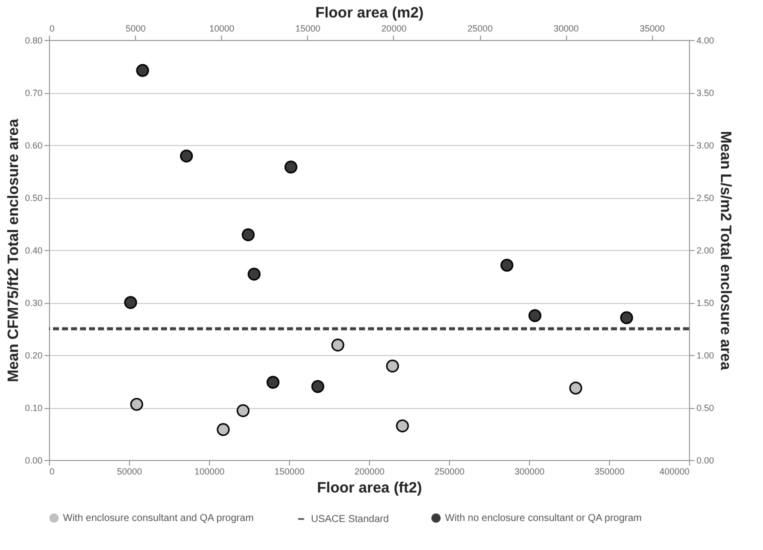  I want to click on x2-tick-label: 0, so click(52, 29).